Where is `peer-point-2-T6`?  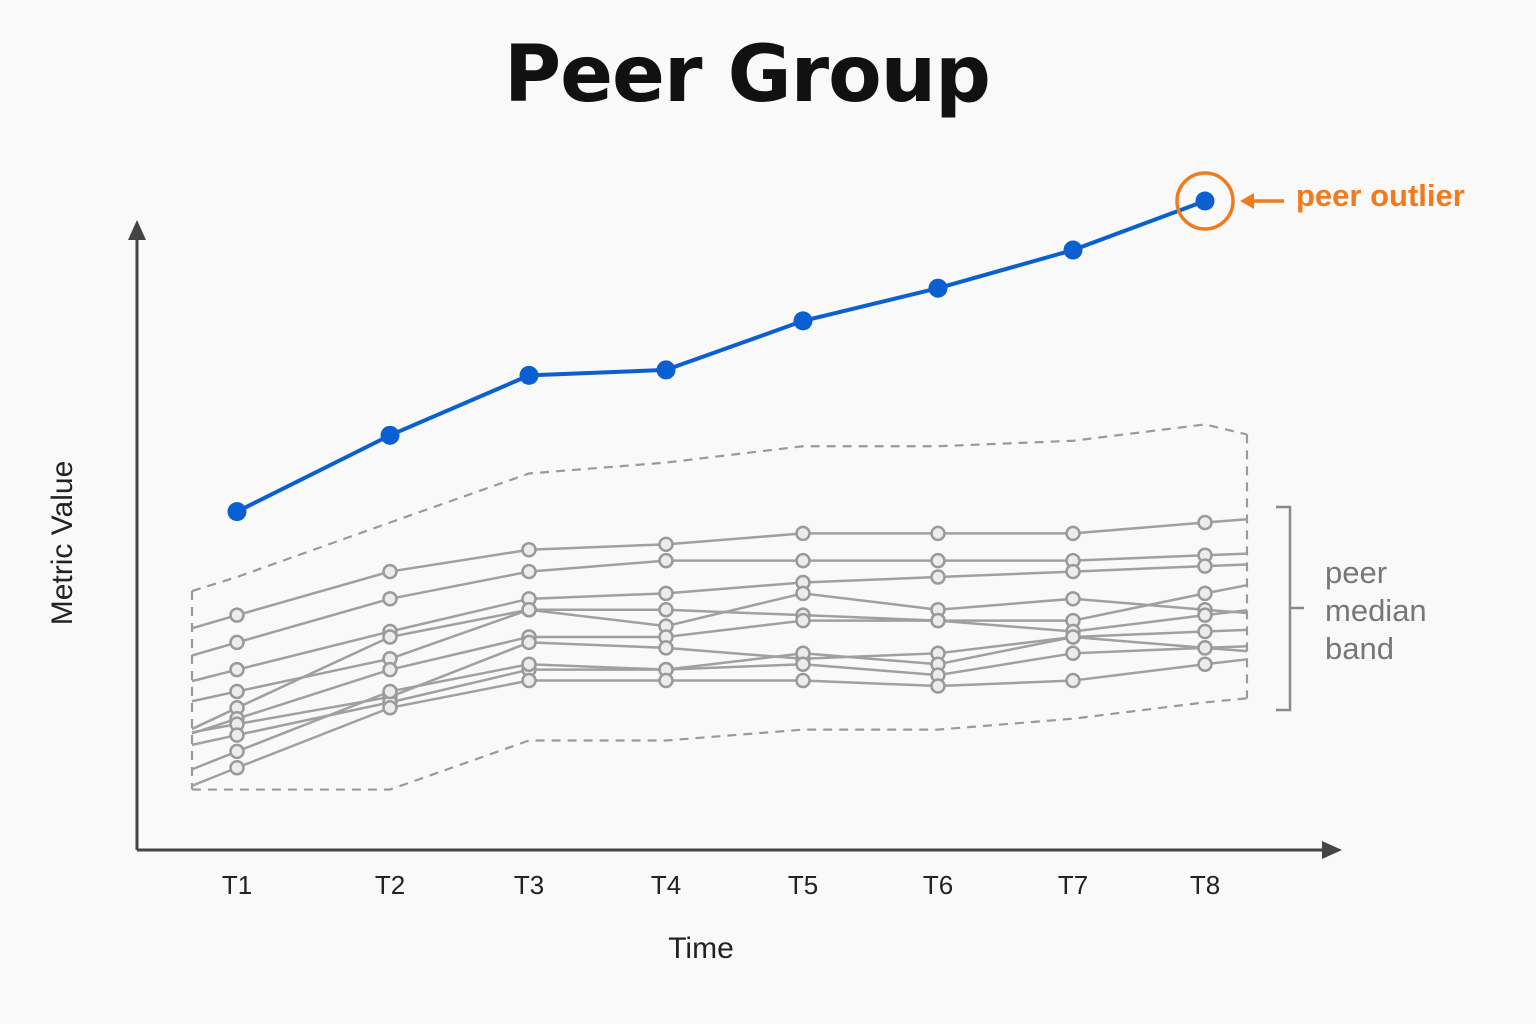
peer-point-2-T6 is located at coordinates (938, 560).